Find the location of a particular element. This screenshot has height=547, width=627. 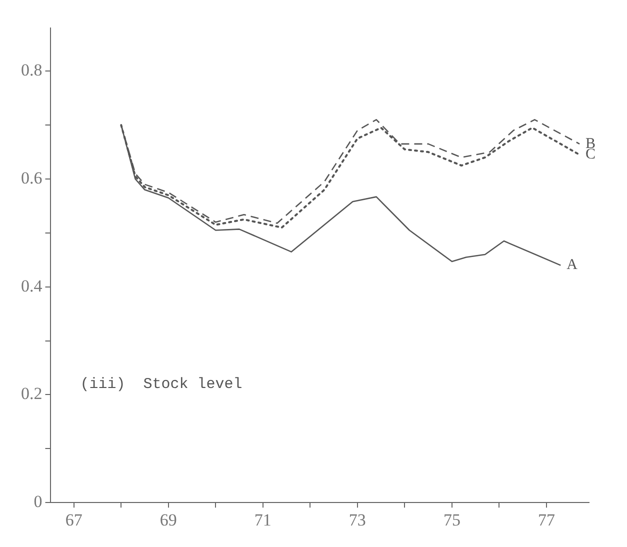

x-tick-label: 77 is located at coordinates (547, 520).